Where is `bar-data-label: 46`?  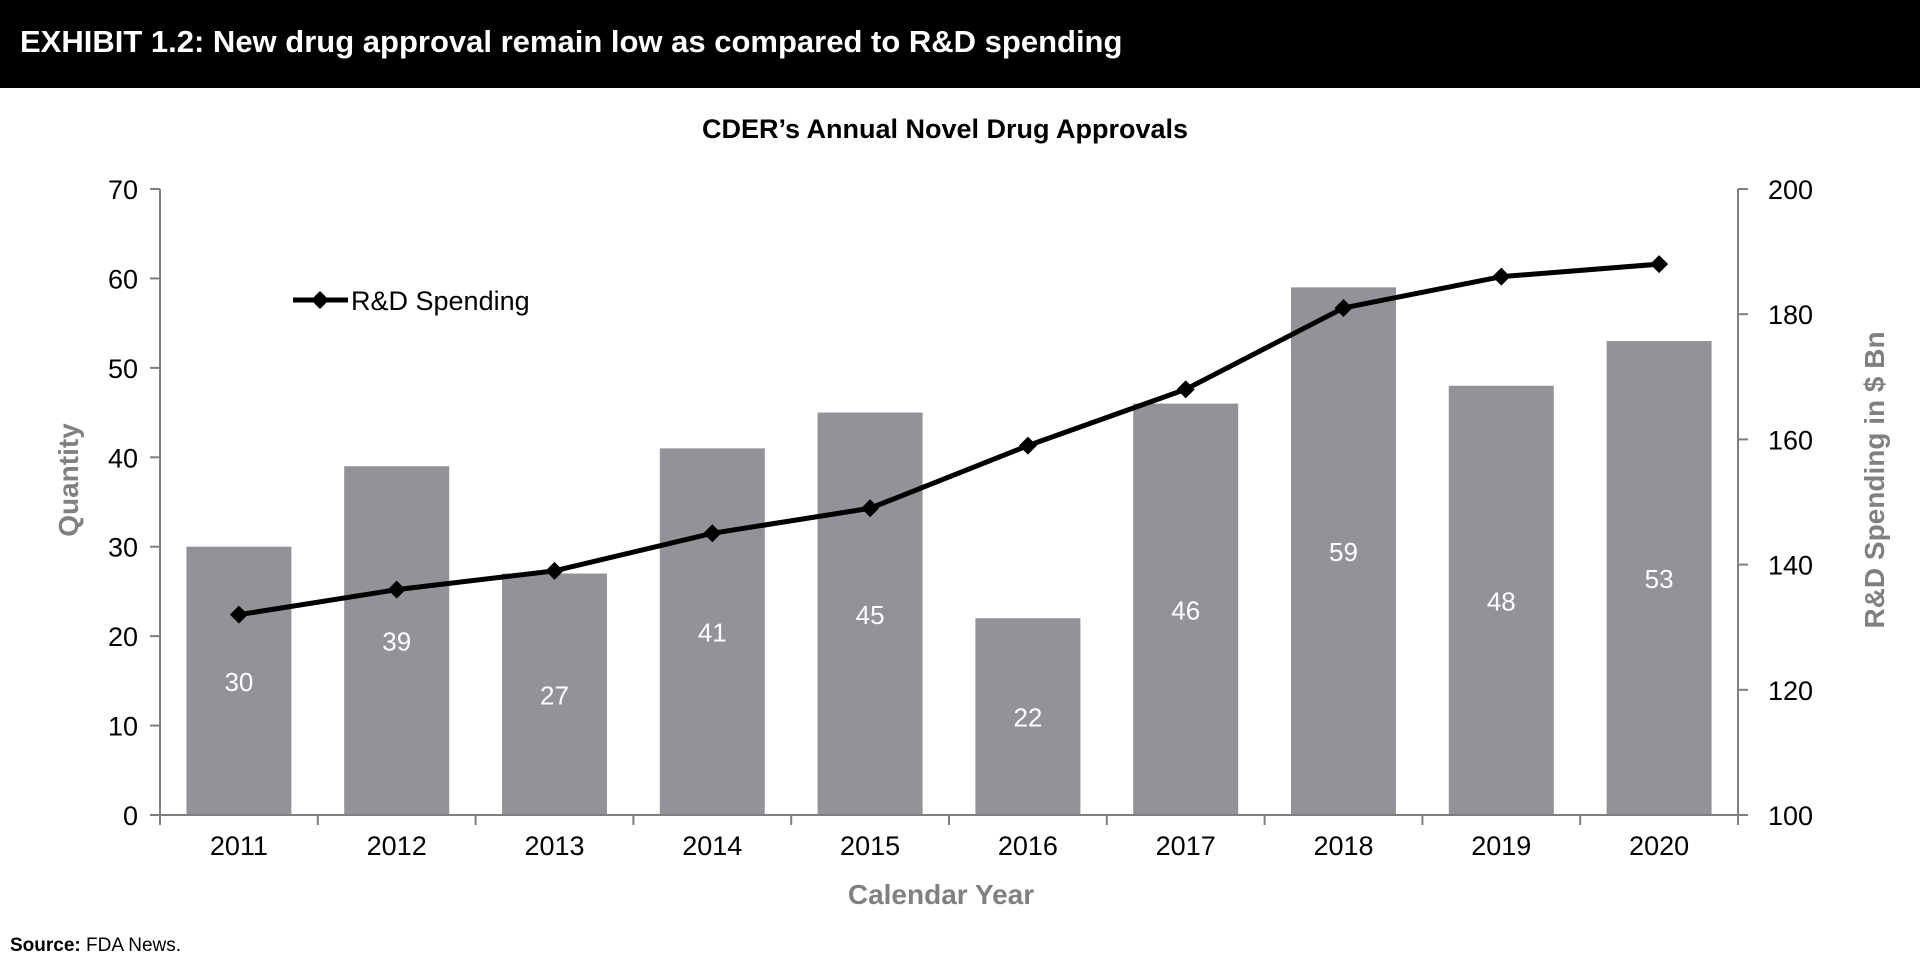 bar-data-label: 46 is located at coordinates (1185, 610).